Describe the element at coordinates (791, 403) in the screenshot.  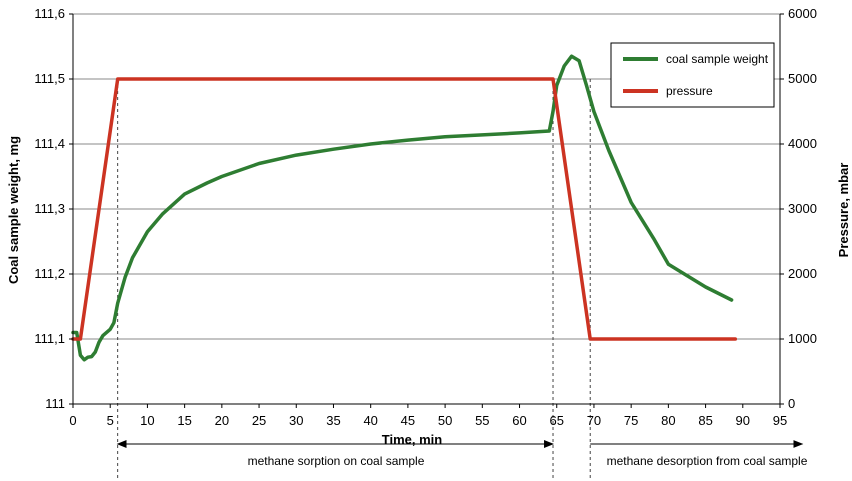
I see `y-right-tick-label: 0` at that location.